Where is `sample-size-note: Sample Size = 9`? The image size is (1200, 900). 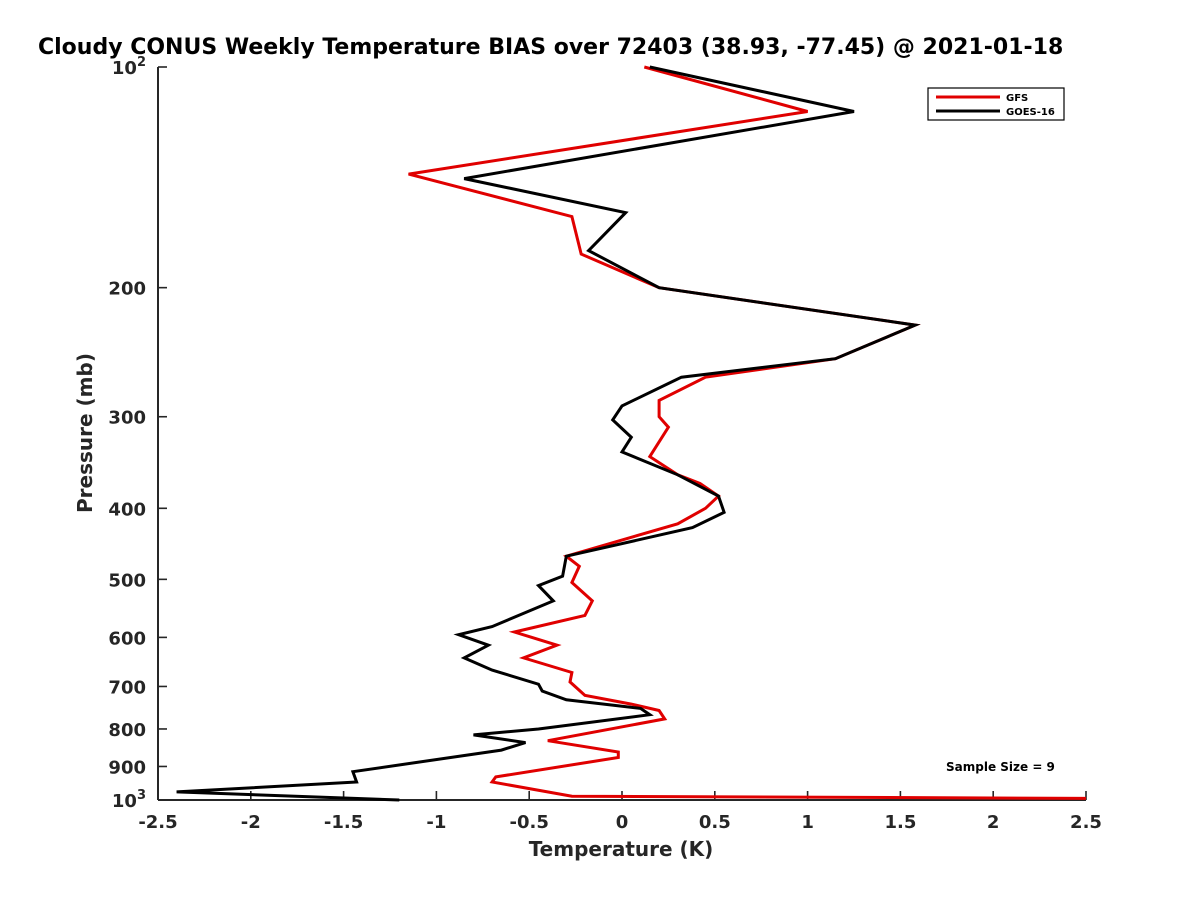 sample-size-note: Sample Size = 9 is located at coordinates (1000, 767).